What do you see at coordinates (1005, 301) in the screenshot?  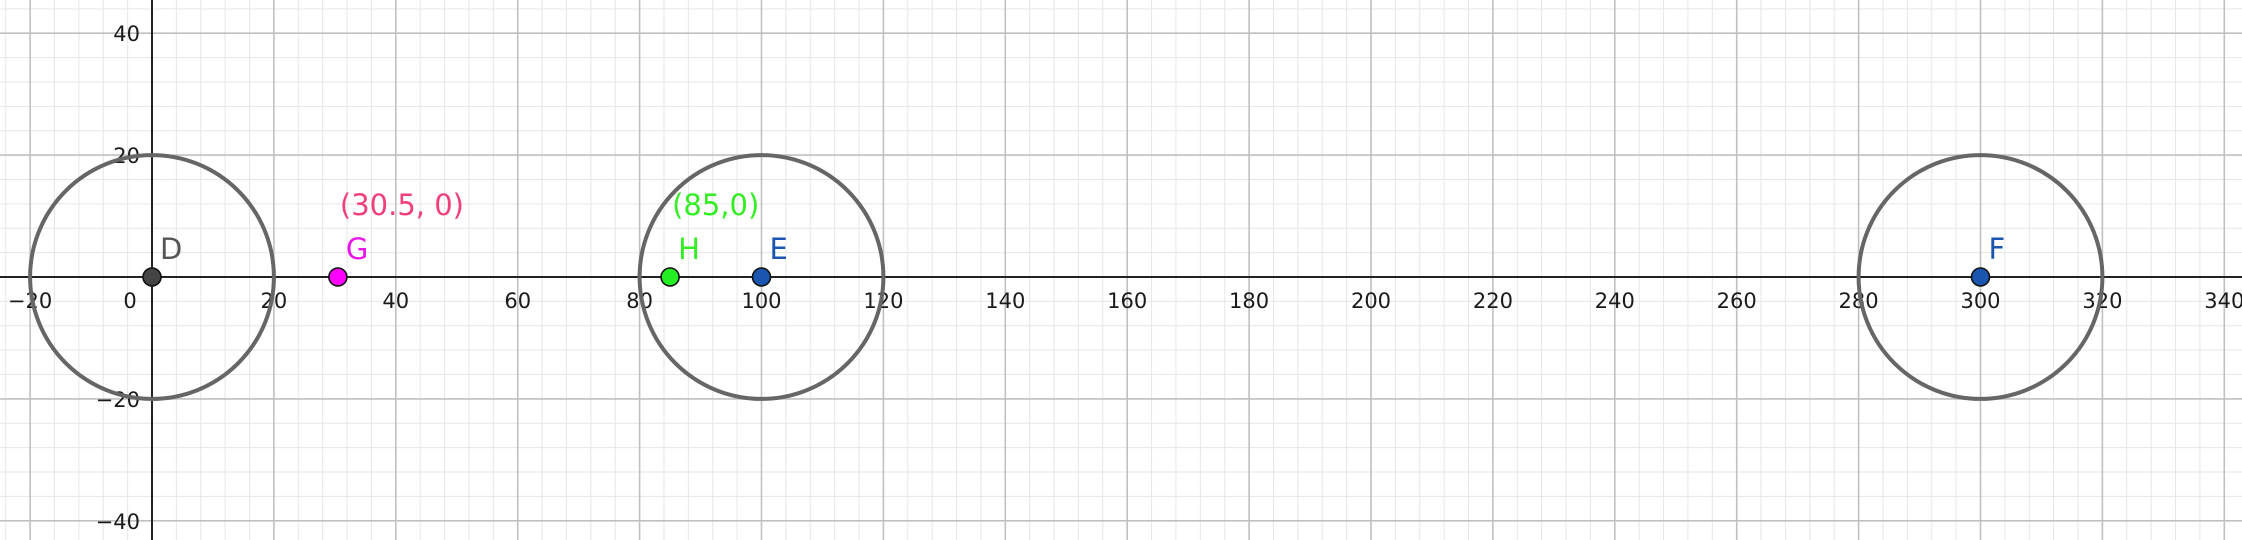 I see `x-tick-label: 140` at bounding box center [1005, 301].